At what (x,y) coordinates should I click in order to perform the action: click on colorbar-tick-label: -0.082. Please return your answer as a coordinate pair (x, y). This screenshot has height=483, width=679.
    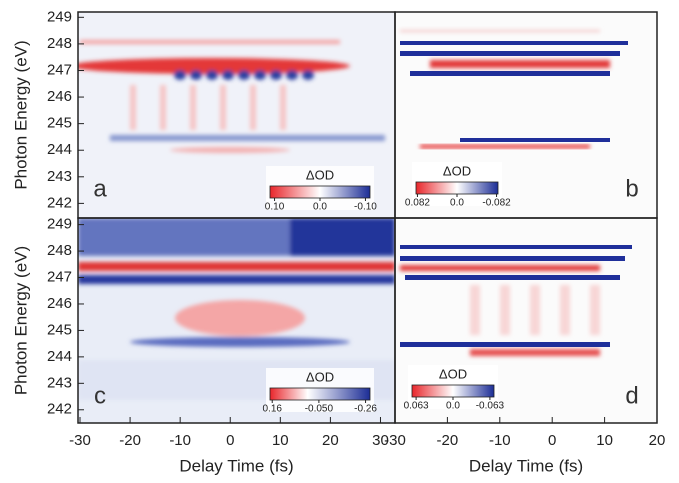
    Looking at the image, I should click on (496, 203).